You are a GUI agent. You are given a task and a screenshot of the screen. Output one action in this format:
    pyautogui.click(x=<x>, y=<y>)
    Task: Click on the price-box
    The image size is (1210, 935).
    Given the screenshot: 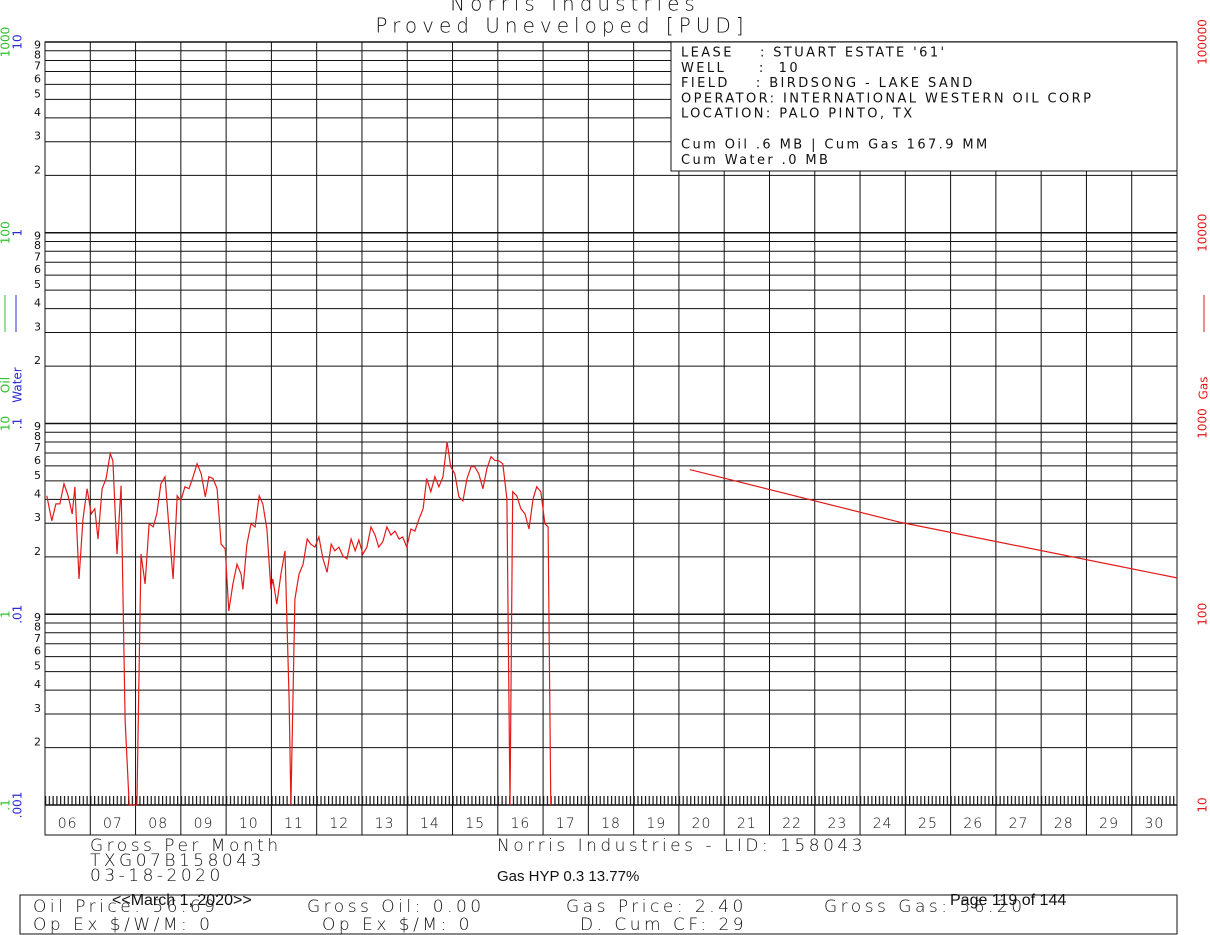 What is the action you would take?
    pyautogui.click(x=598, y=914)
    